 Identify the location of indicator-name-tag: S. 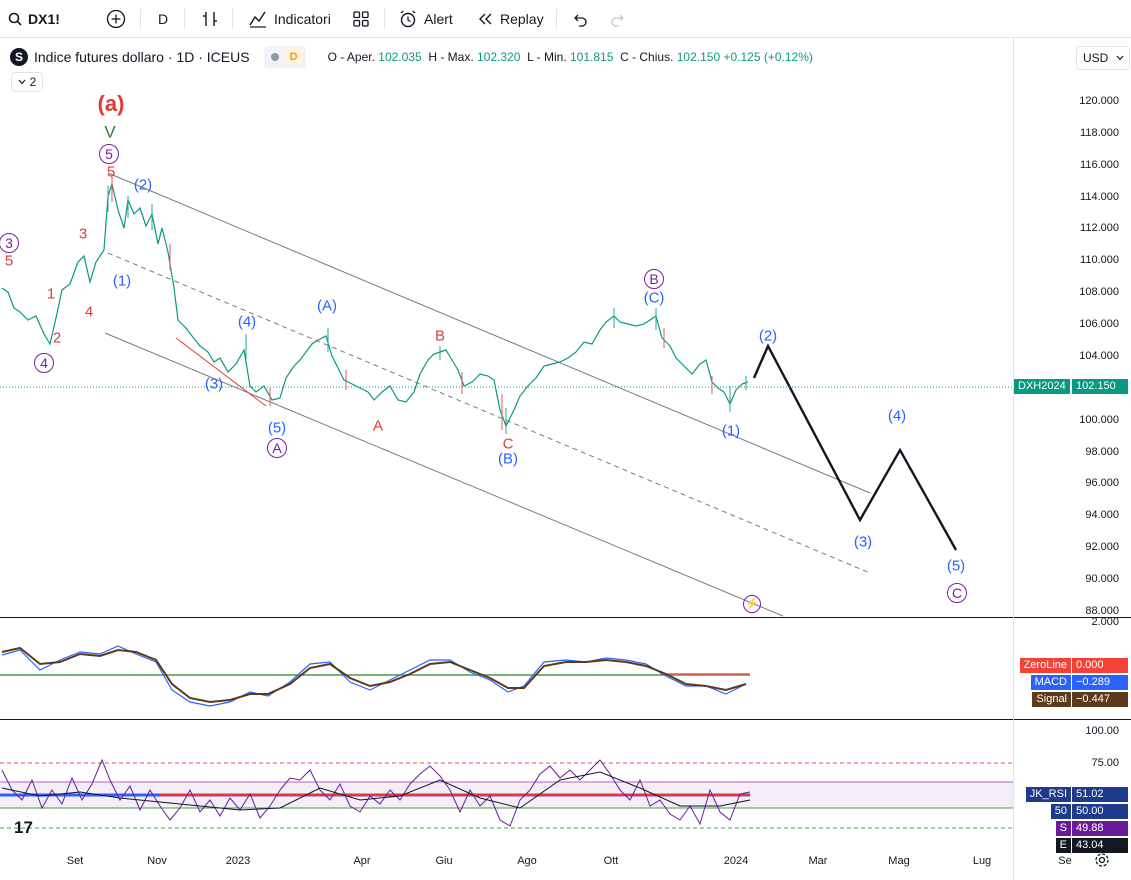
(1063, 828).